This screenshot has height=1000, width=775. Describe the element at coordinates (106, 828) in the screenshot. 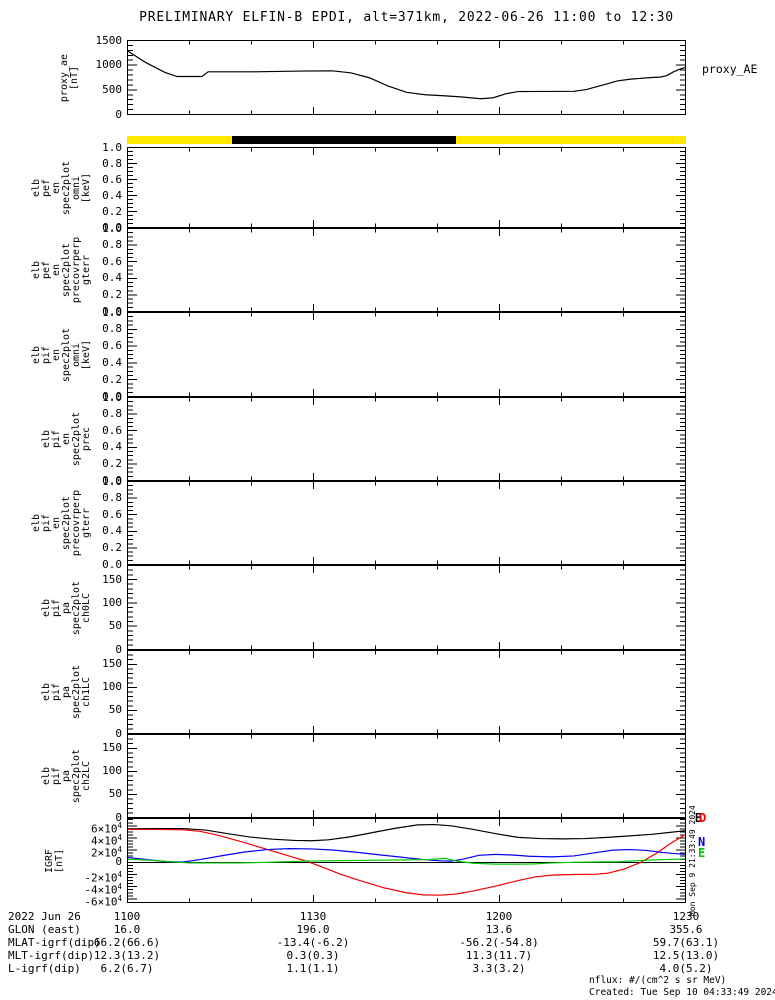

I see `y-tick-label: 6×10⁴` at that location.